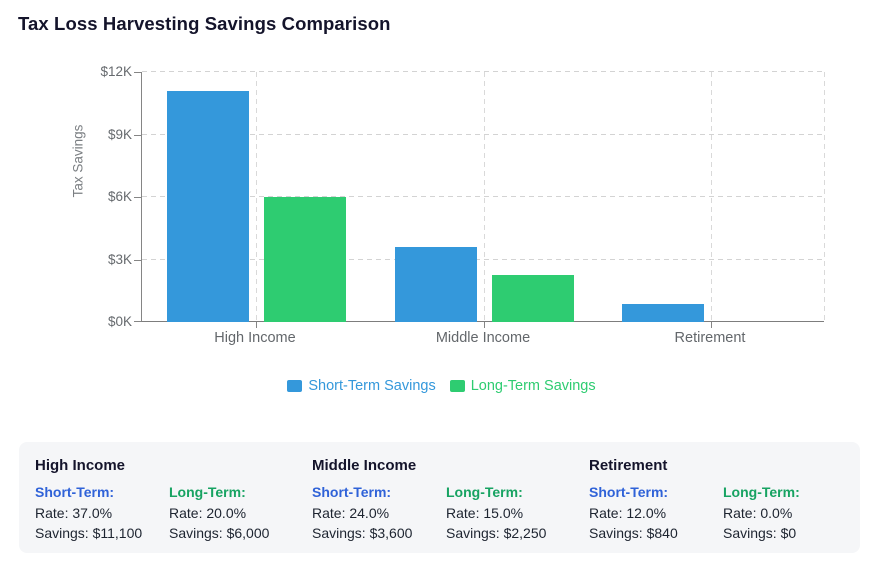 This screenshot has width=883, height=580. What do you see at coordinates (119, 196) in the screenshot?
I see `y-tick-label-6k: $6K` at bounding box center [119, 196].